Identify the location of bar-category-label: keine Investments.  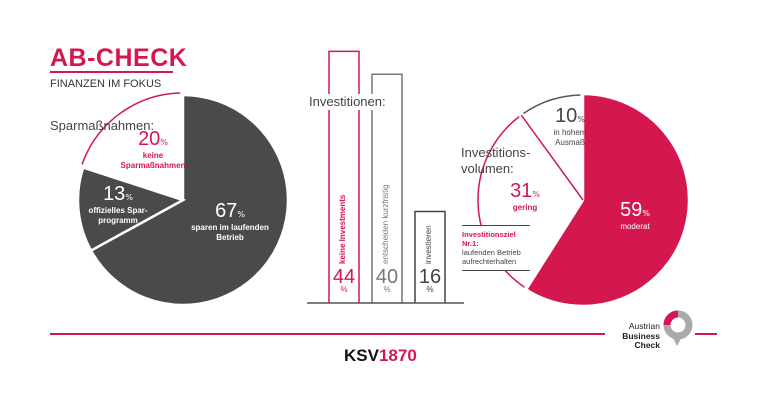
(342, 229).